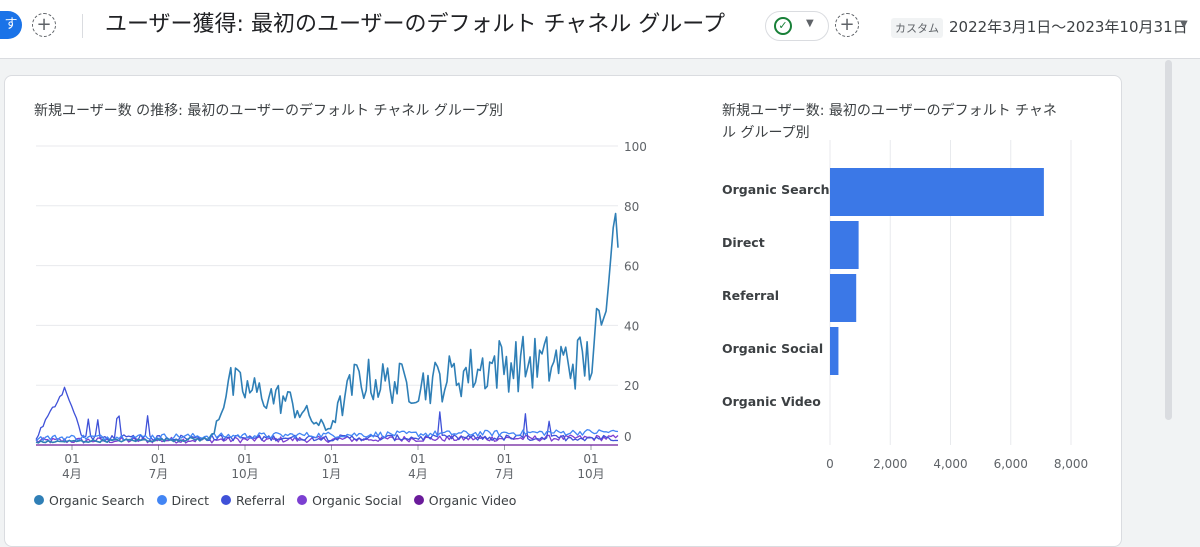 The width and height of the screenshot is (1200, 547). I want to click on legend-label: Direct, so click(190, 500).